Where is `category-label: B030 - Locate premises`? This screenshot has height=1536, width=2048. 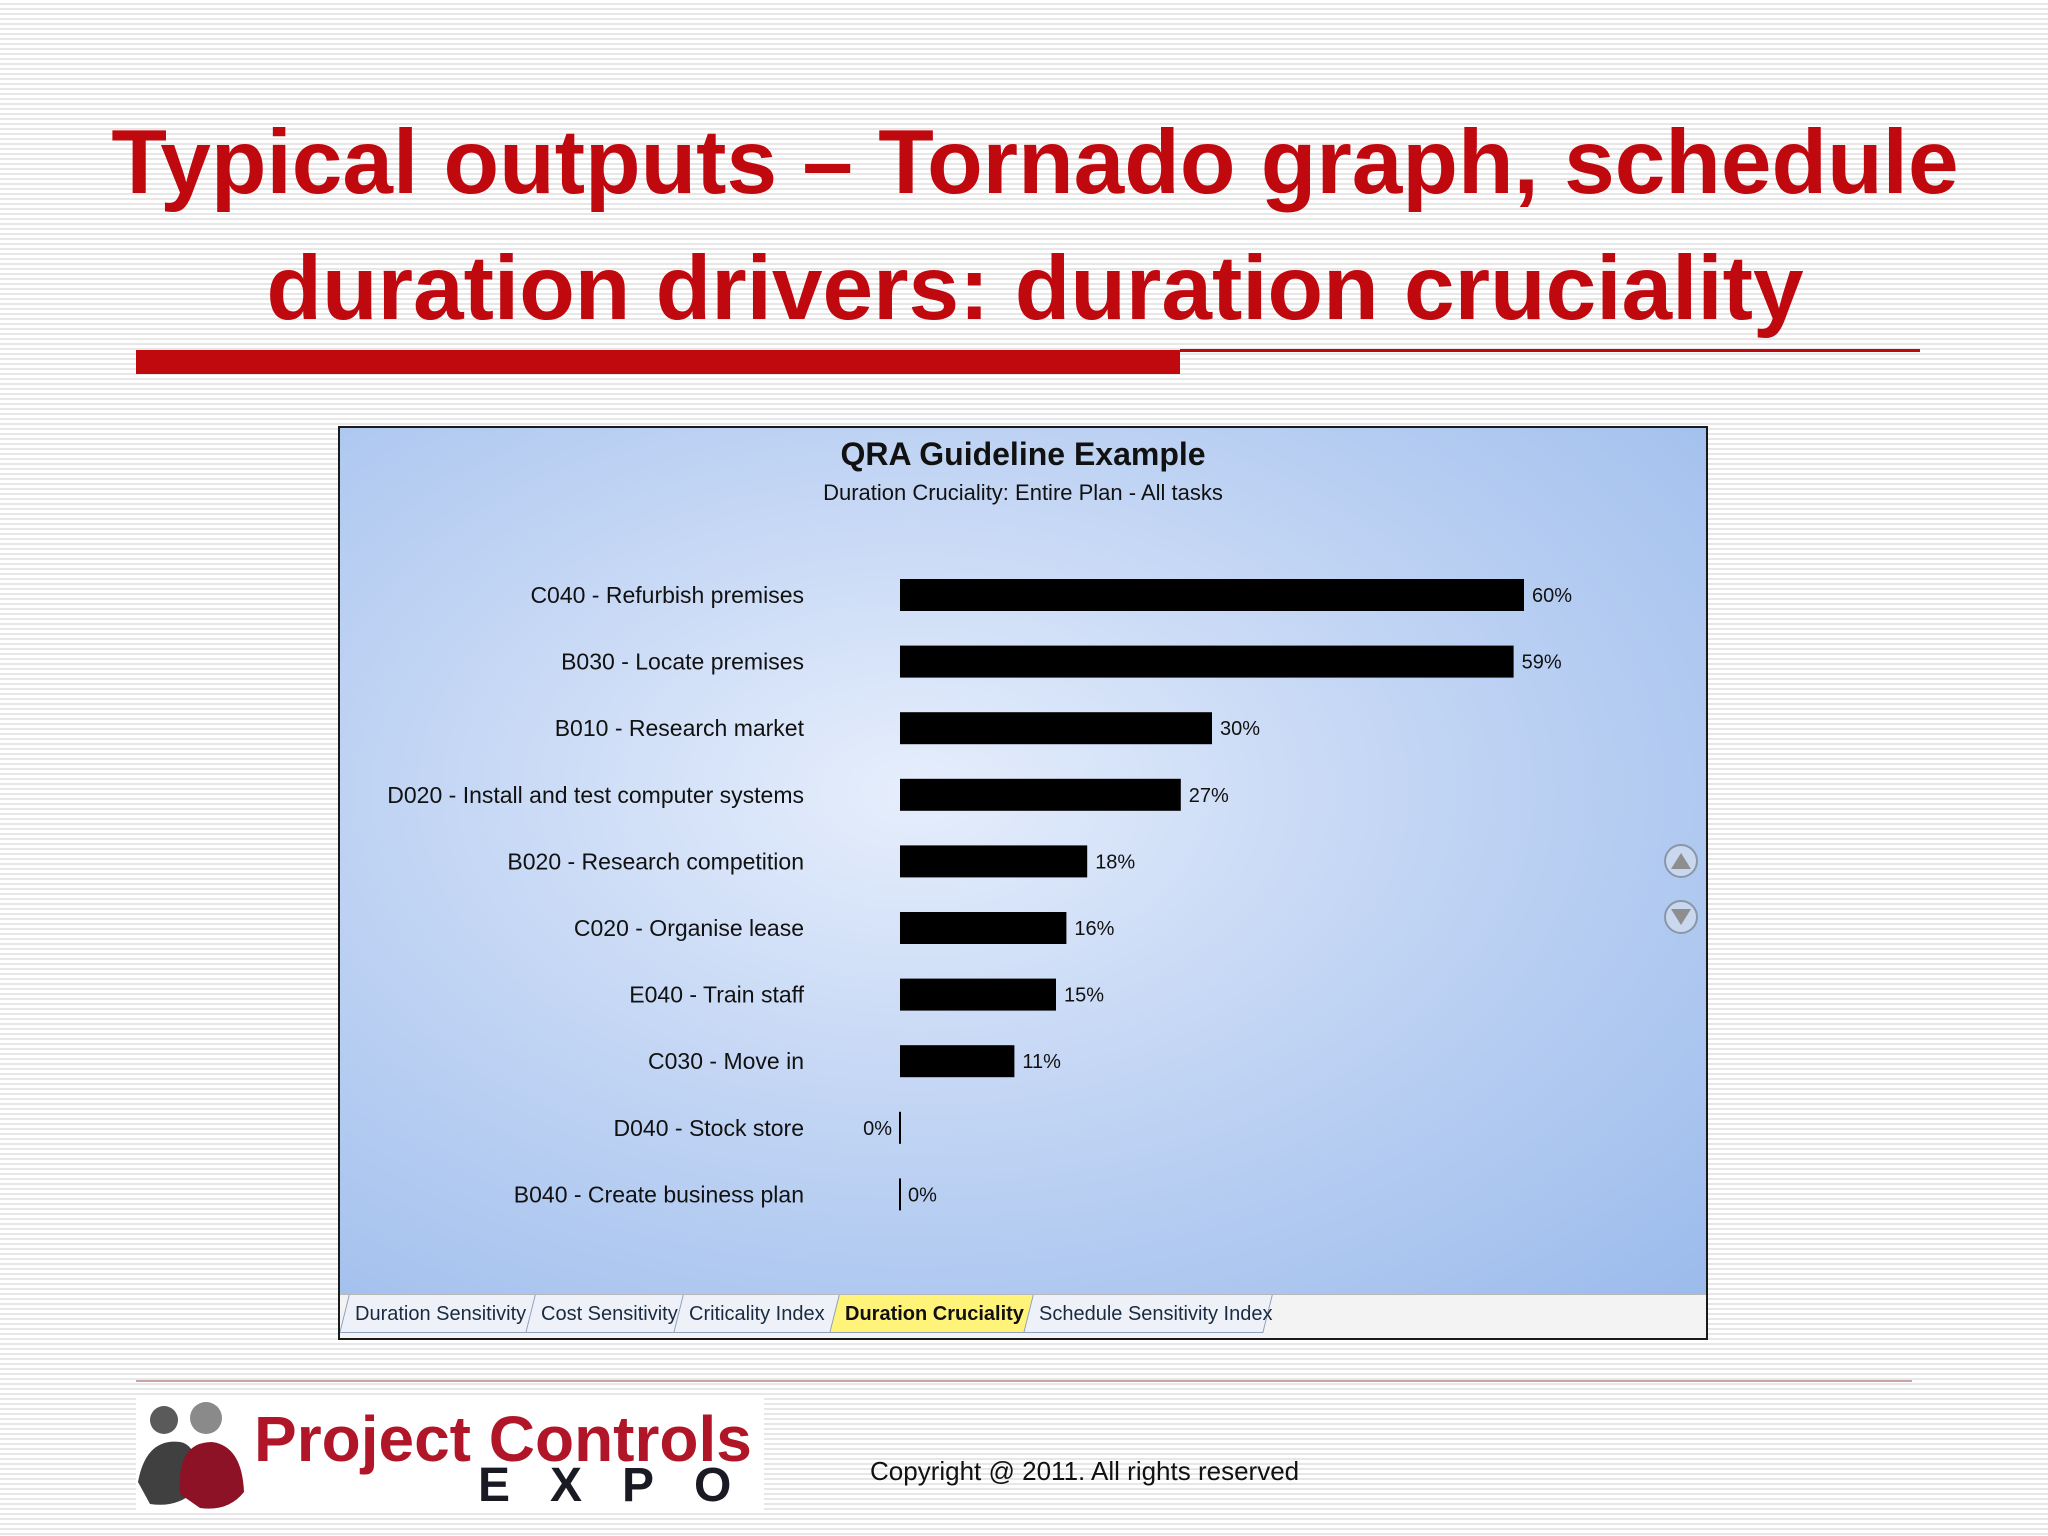
category-label: B030 - Locate premises is located at coordinates (682, 662).